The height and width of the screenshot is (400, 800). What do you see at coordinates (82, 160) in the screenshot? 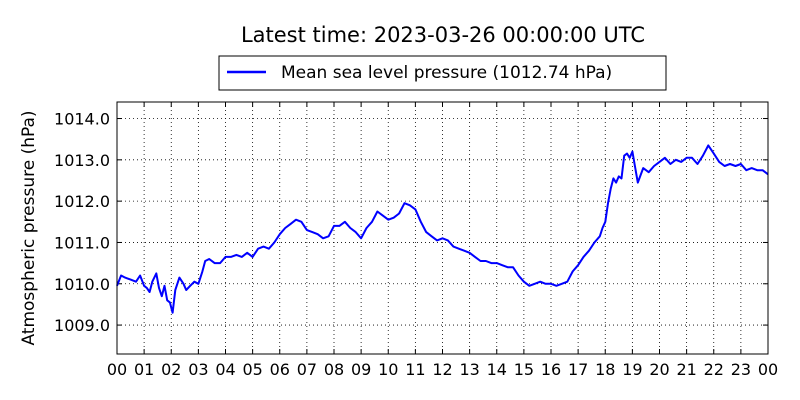
I see `y-tick-label: 1013.0` at bounding box center [82, 160].